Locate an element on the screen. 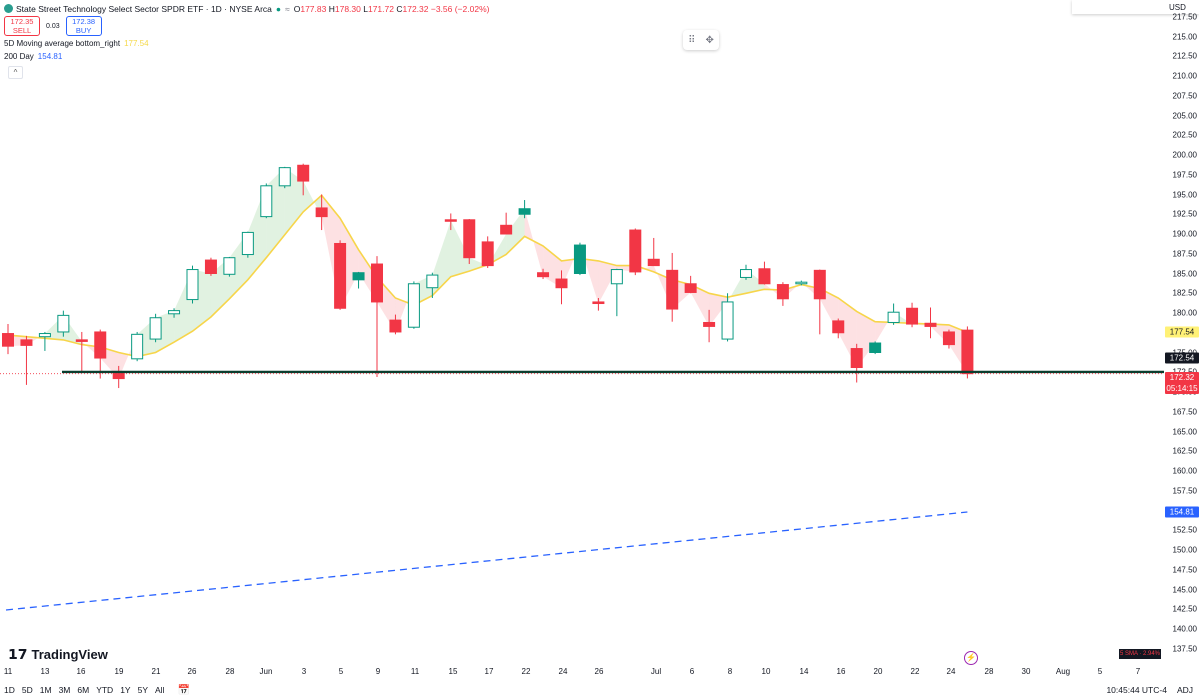 This screenshot has height=698, width=1199. indicator-ma5-row: 5D Moving average bottom_right 177.54 is located at coordinates (246, 43).